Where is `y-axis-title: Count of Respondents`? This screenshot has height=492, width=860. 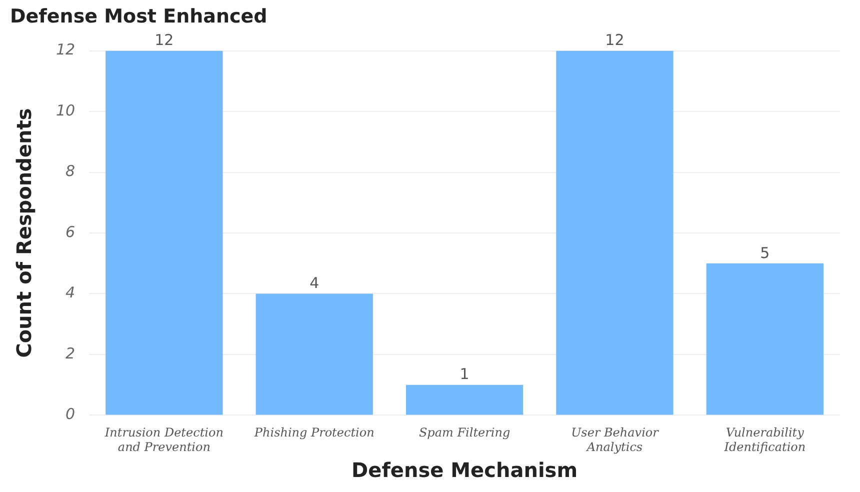
y-axis-title: Count of Respondents is located at coordinates (24, 233).